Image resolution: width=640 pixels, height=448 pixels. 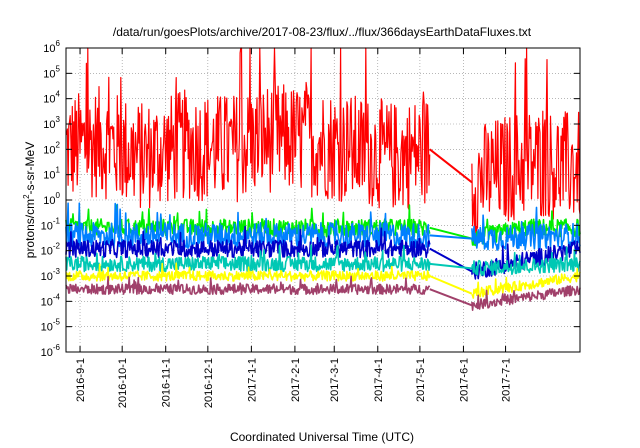 I want to click on y-tick-label: 10⁻², so click(x=51, y=250).